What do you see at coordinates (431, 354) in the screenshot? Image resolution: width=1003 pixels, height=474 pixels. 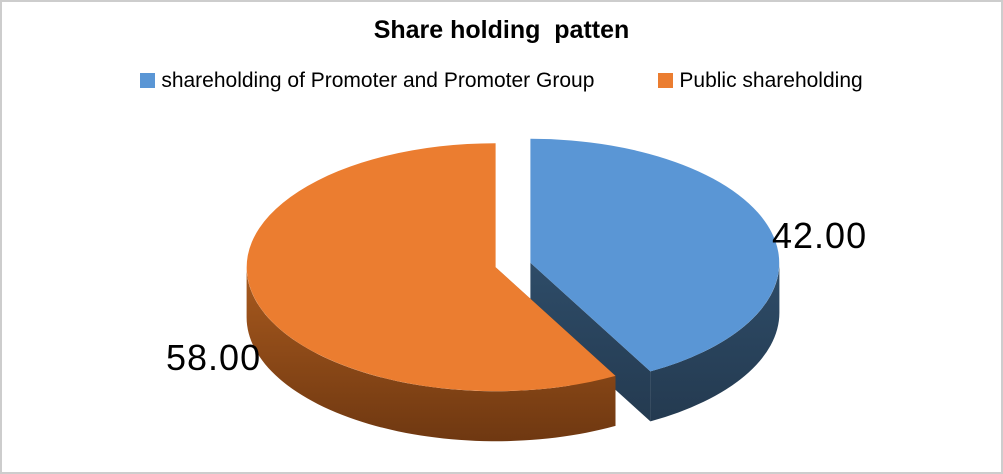 I see `pie-rim-public` at bounding box center [431, 354].